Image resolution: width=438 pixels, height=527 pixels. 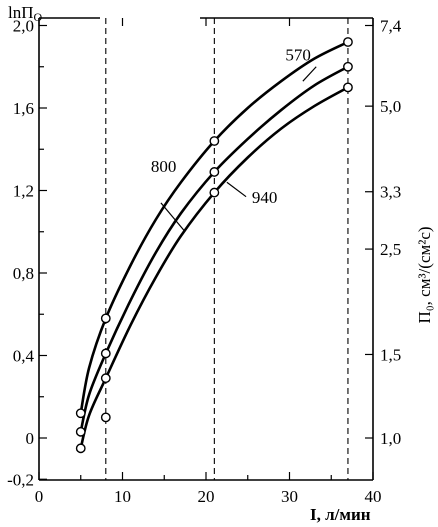 What do you see at coordinates (25, 13) in the screenshot?
I see `y-axis-label-left: lnПO` at bounding box center [25, 13].